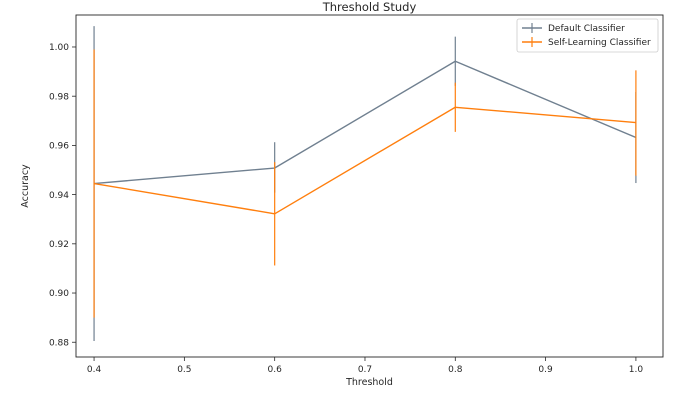 This screenshot has width=681, height=406. I want to click on y-axis: 0.88 0.90 0.92 0.94 0.96 0.98 1.00, so click(62, 195).